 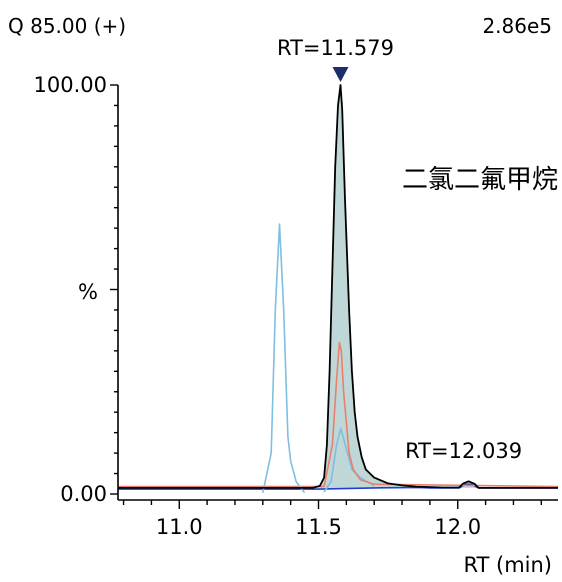 I want to click on series-2-line, so click(x=284, y=358).